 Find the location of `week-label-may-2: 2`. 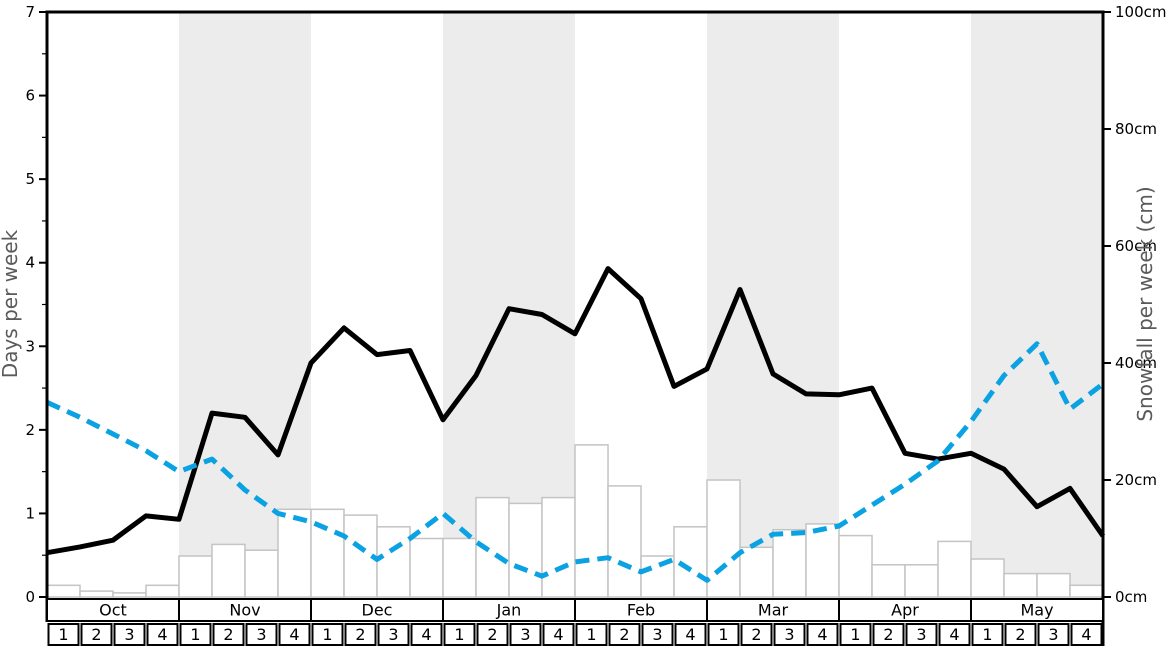

week-label-may-2: 2 is located at coordinates (1020, 634).